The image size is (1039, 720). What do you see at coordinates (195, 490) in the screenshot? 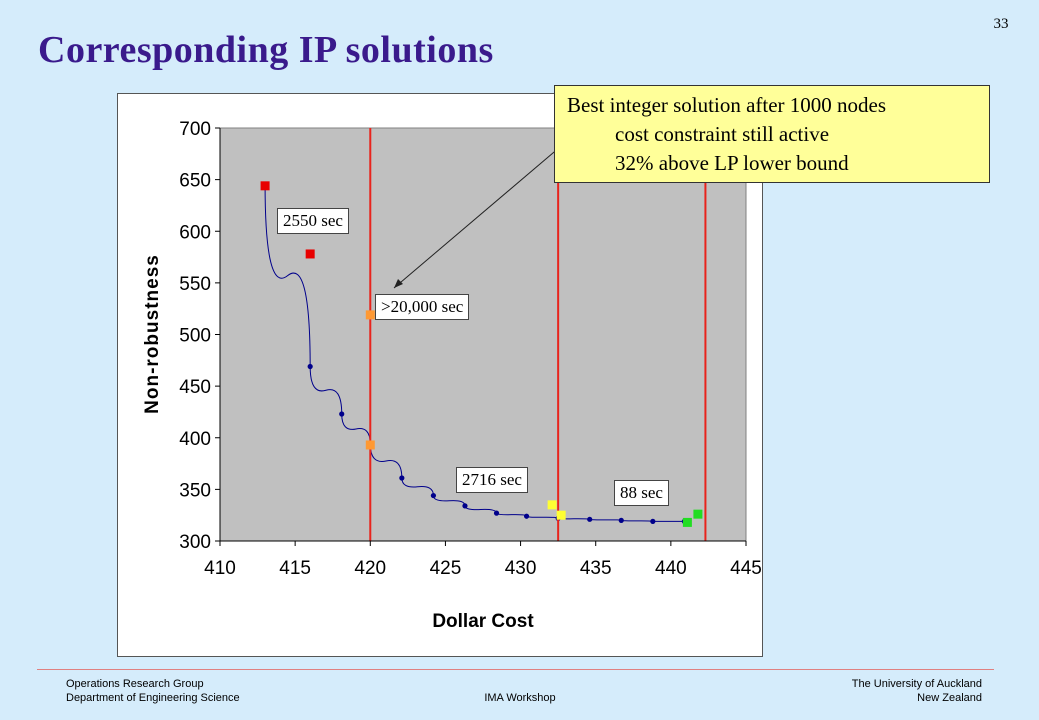
I see `y-tick-label: 350` at bounding box center [195, 490].